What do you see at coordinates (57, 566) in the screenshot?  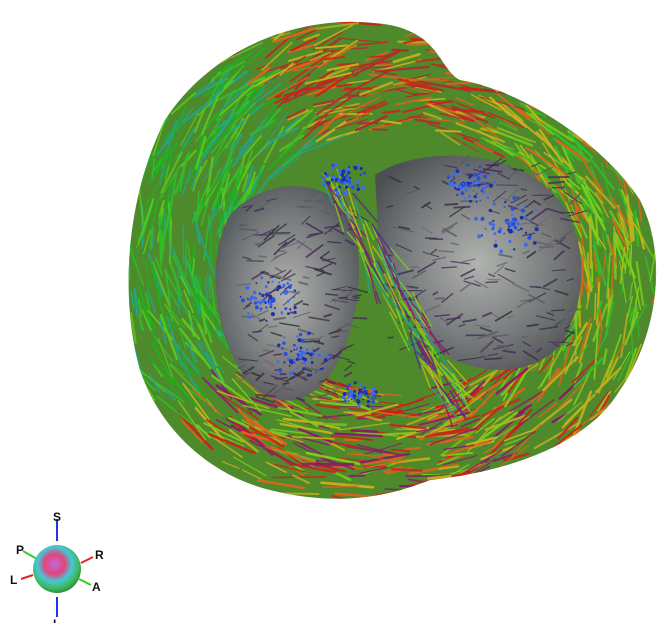 I see `orientation-widget: S I P A L R` at bounding box center [57, 566].